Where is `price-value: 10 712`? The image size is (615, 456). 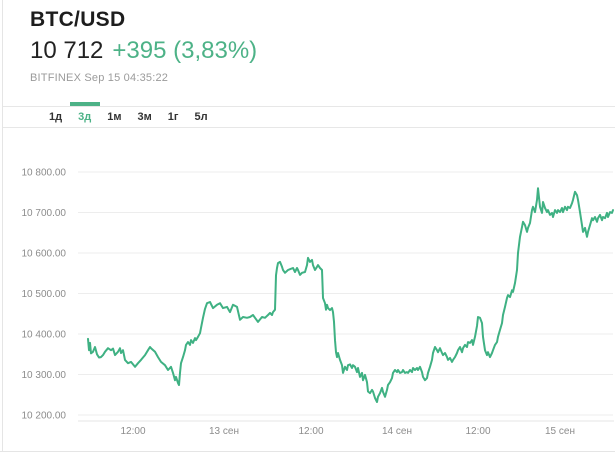
price-value: 10 712 is located at coordinates (67, 50).